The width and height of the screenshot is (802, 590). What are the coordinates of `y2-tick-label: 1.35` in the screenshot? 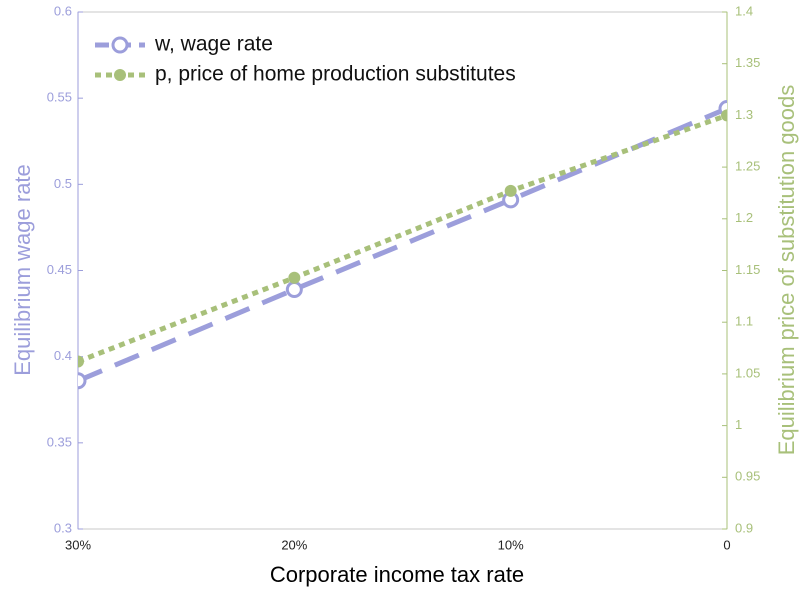 It's located at (747, 62).